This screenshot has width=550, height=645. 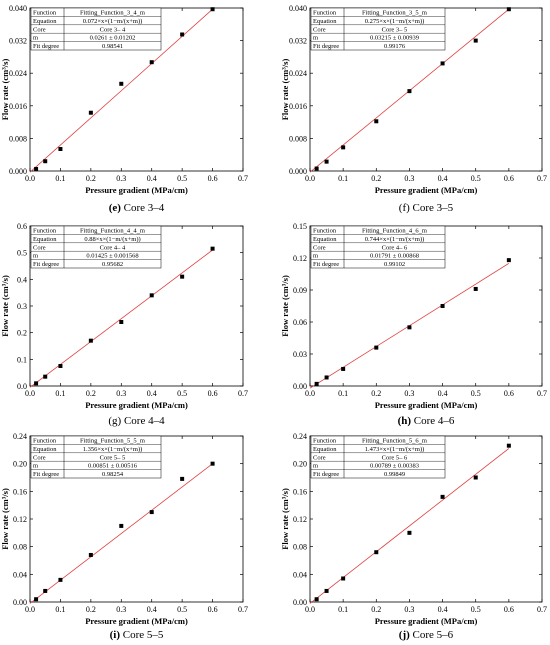 What do you see at coordinates (433, 421) in the screenshot?
I see `panel-caption-title: Core 4–6` at bounding box center [433, 421].